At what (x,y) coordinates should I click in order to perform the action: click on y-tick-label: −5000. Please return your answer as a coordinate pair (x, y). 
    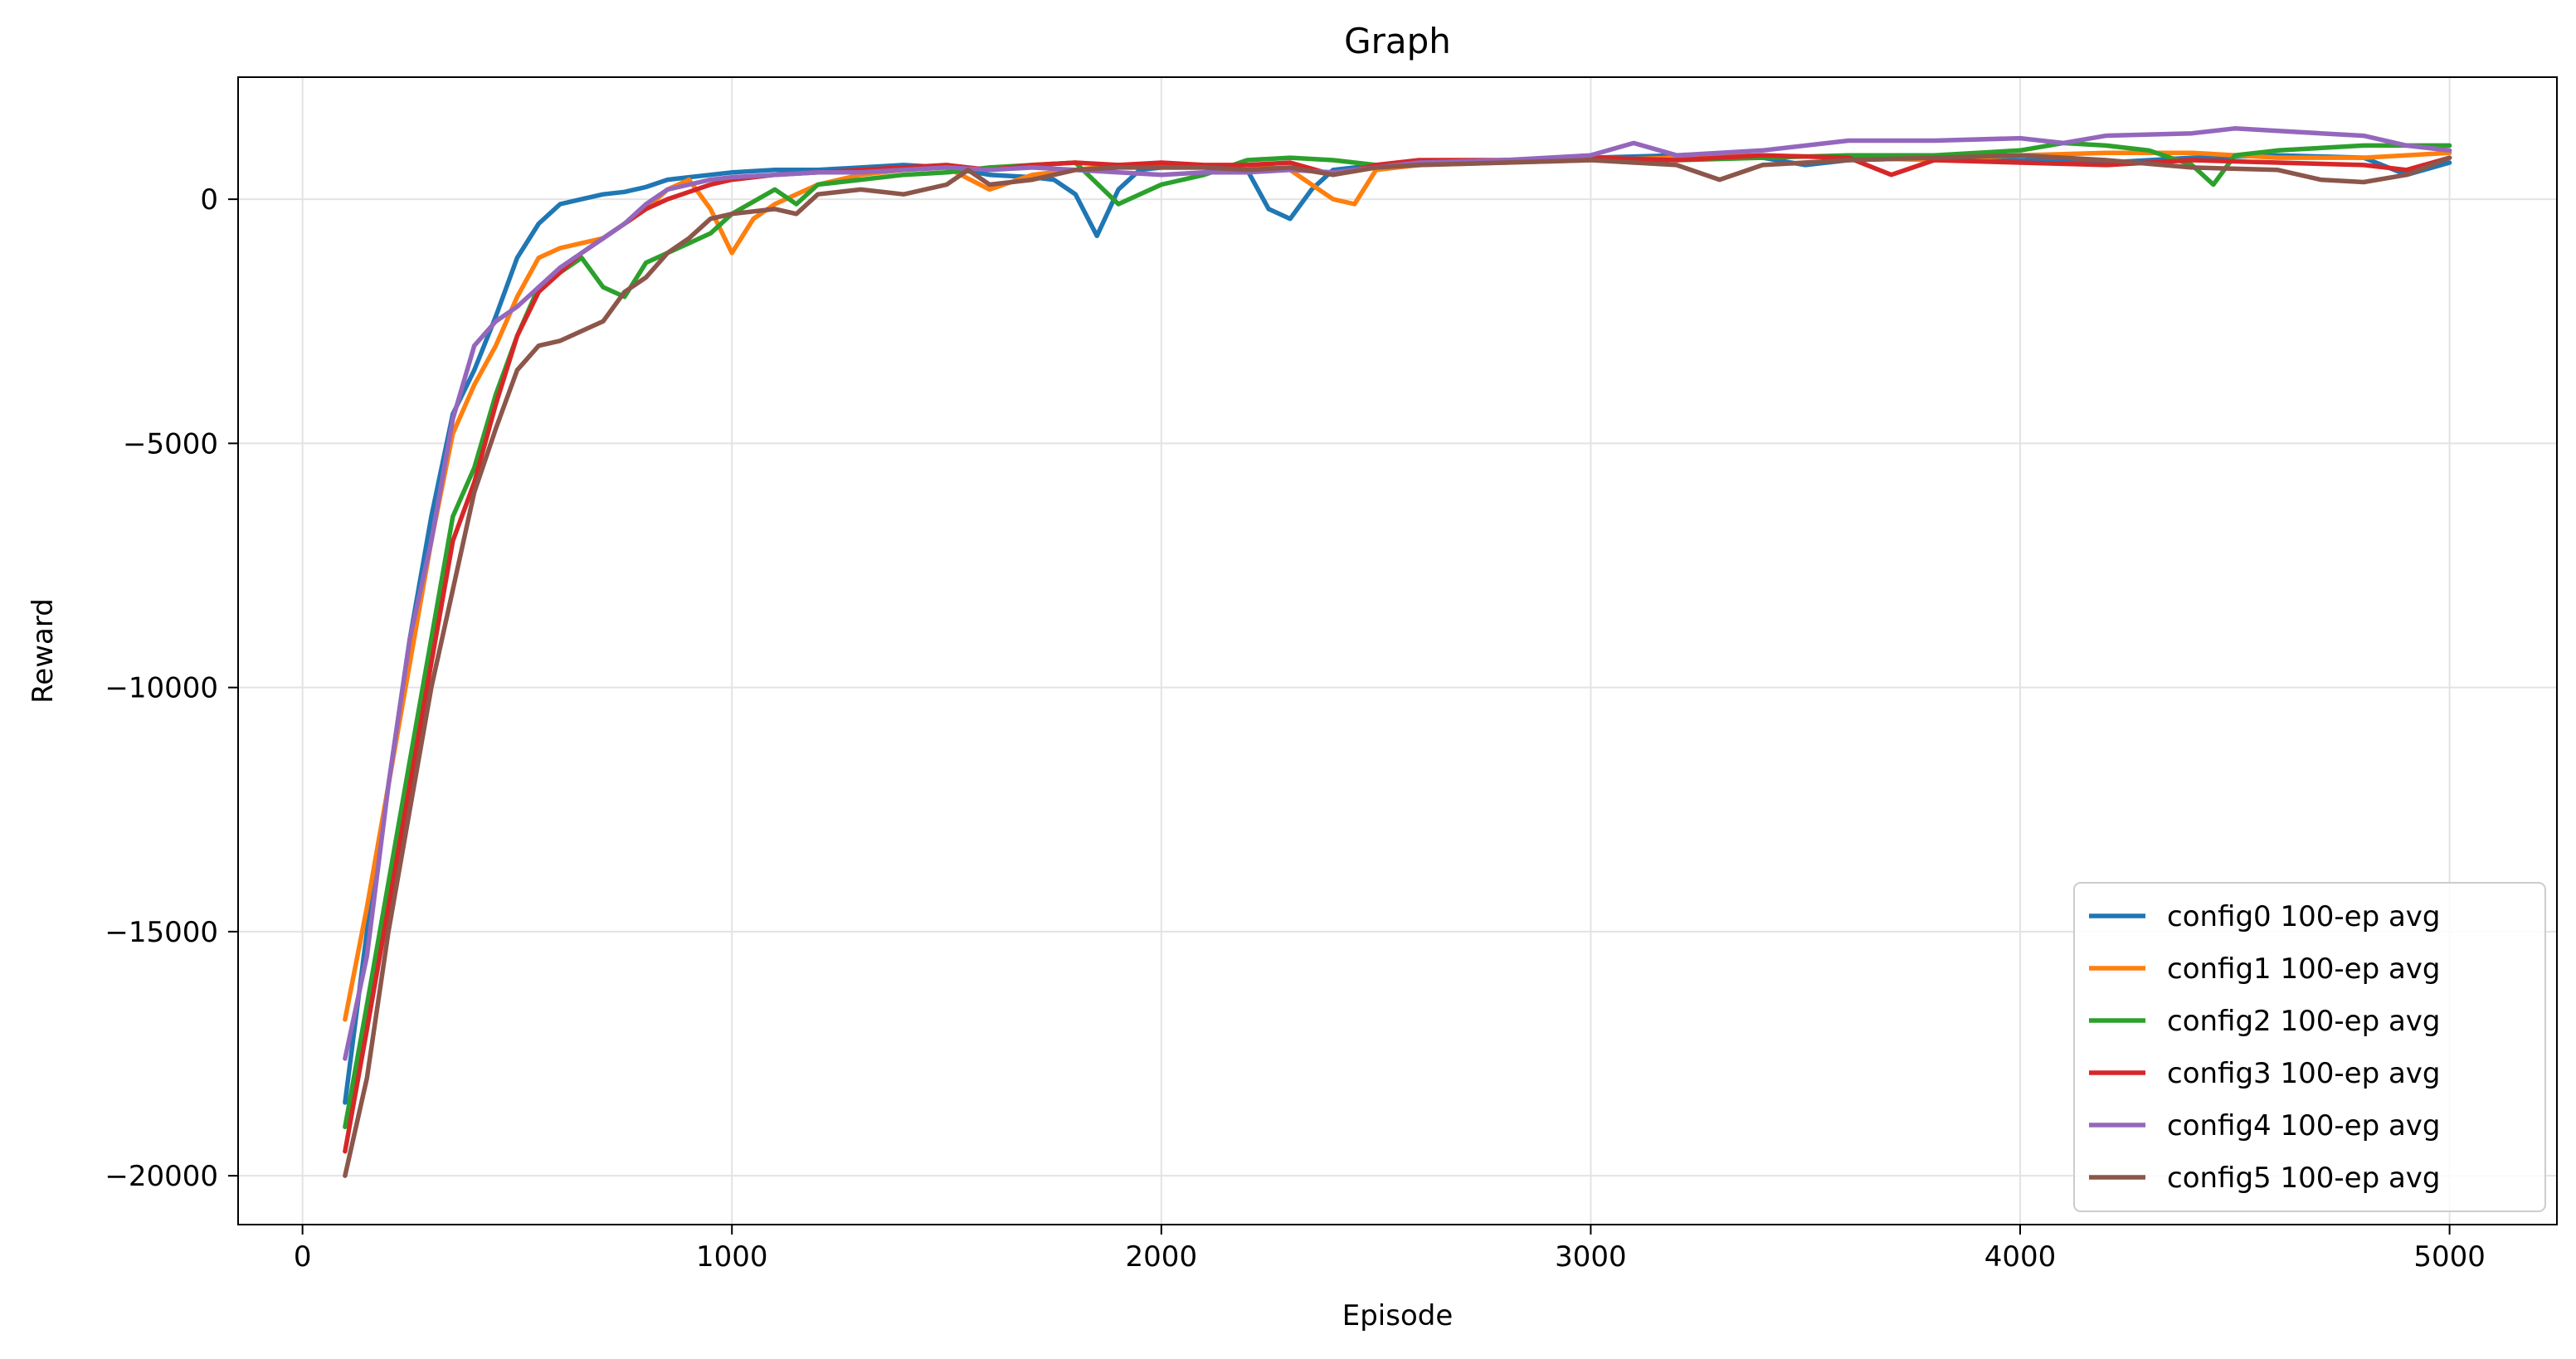
    Looking at the image, I should click on (170, 444).